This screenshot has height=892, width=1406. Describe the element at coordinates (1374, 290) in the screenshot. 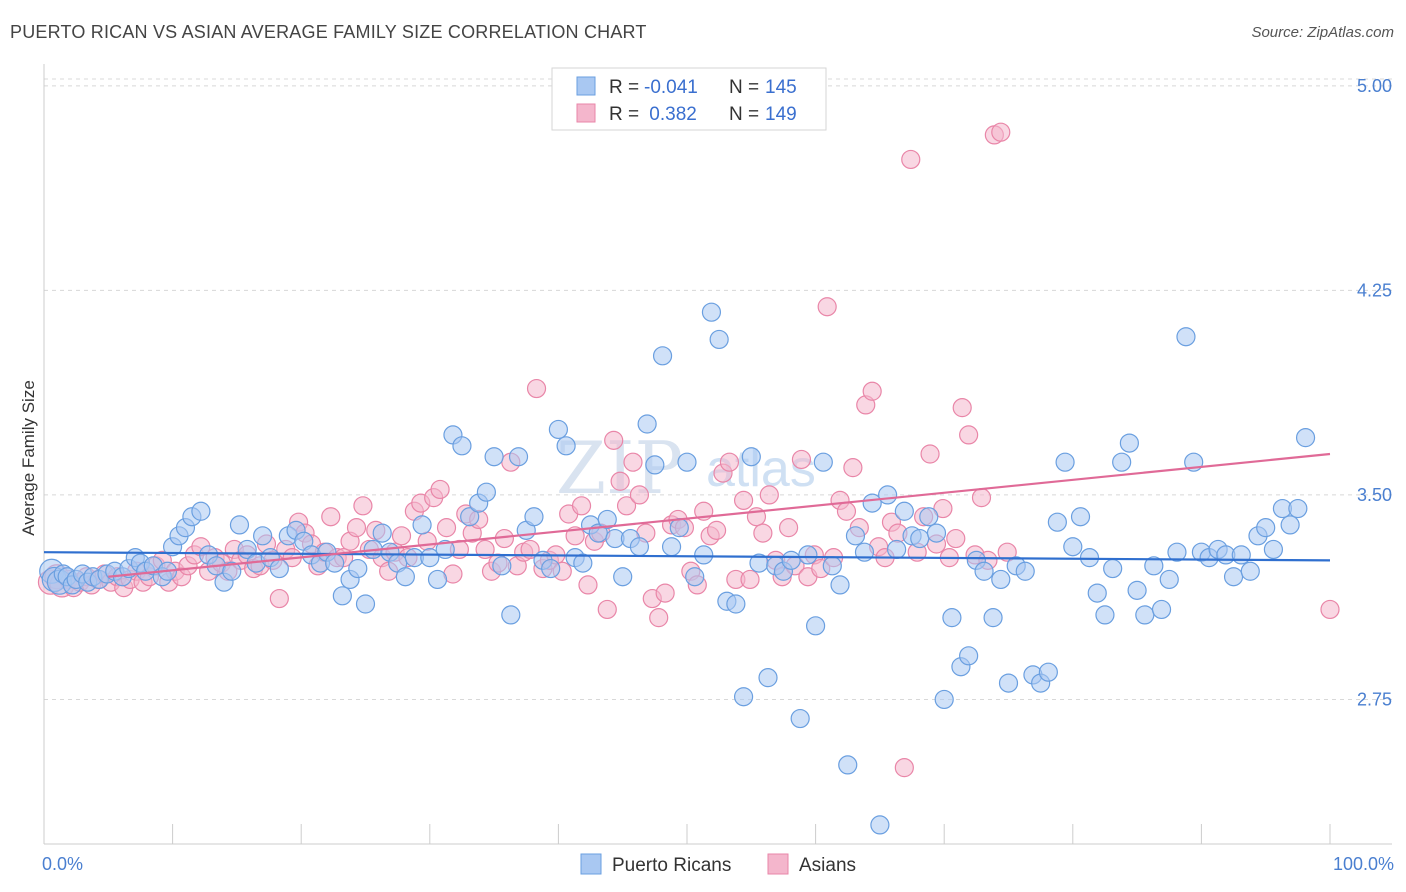

I see `y-tick-label-2: 4.25` at that location.